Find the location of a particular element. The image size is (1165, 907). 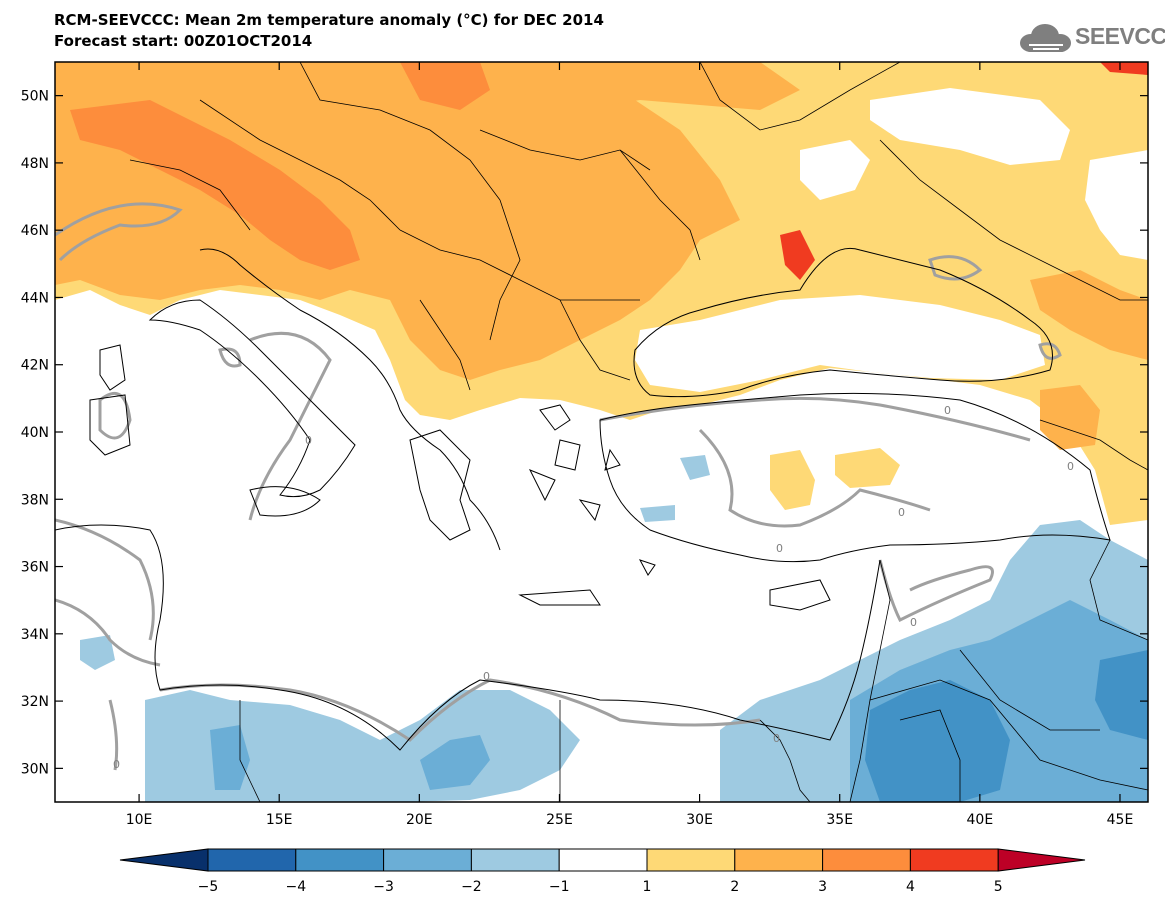

hot-region-crimea is located at coordinates (797, 255).